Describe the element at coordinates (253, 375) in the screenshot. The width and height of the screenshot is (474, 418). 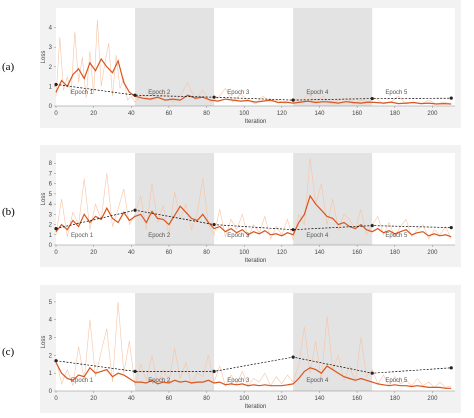
I see `smoothed-loss-line` at that location.